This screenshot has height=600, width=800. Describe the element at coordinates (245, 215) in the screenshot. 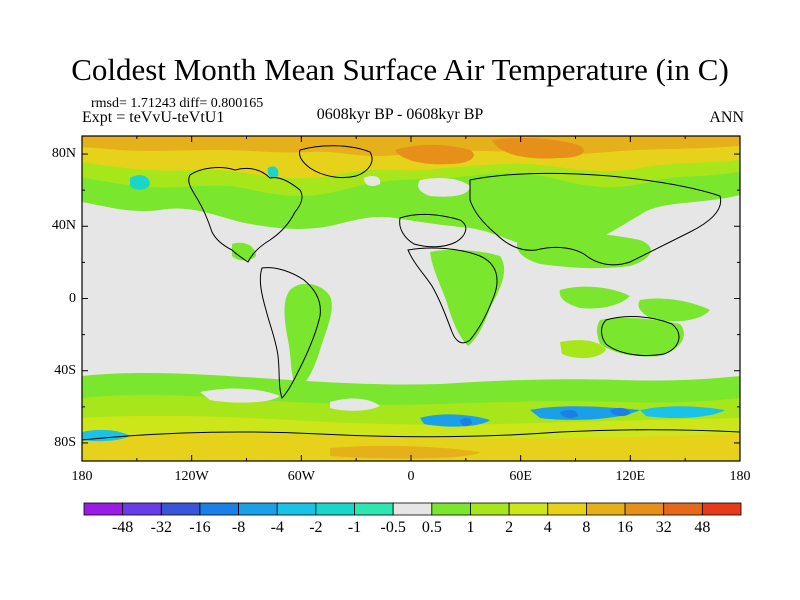

I see `coast-north-america` at that location.